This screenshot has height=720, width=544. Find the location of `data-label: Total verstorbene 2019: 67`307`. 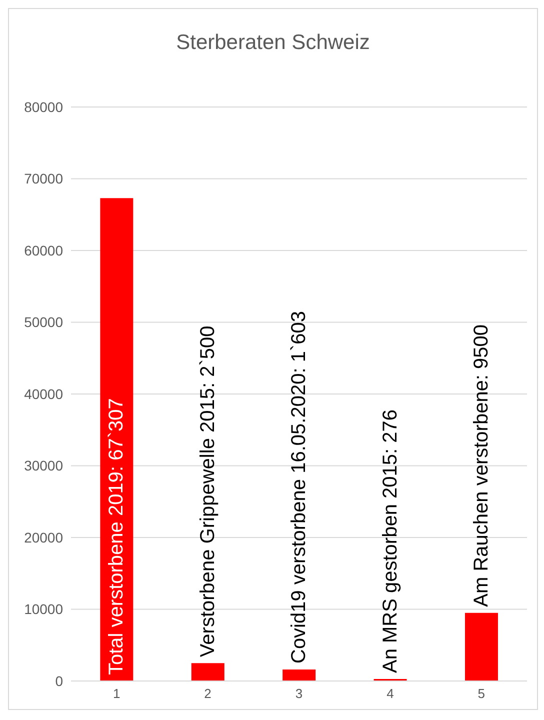

data-label: Total verstorbene 2019: 67`307 is located at coordinates (117, 536).